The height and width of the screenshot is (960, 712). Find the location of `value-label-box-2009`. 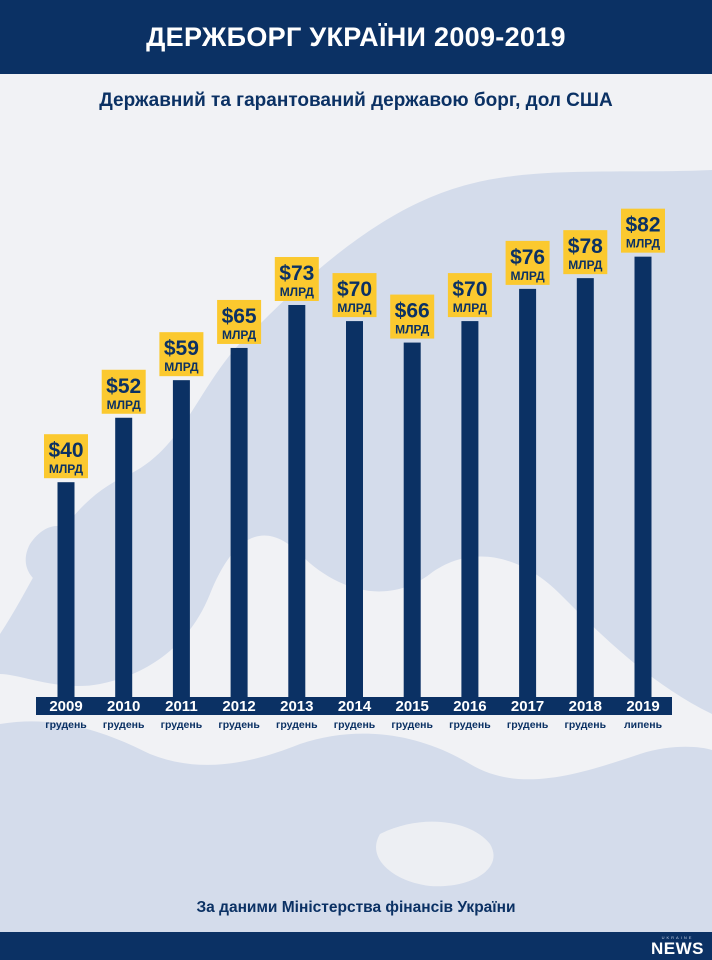

value-label-box-2009 is located at coordinates (66, 456).